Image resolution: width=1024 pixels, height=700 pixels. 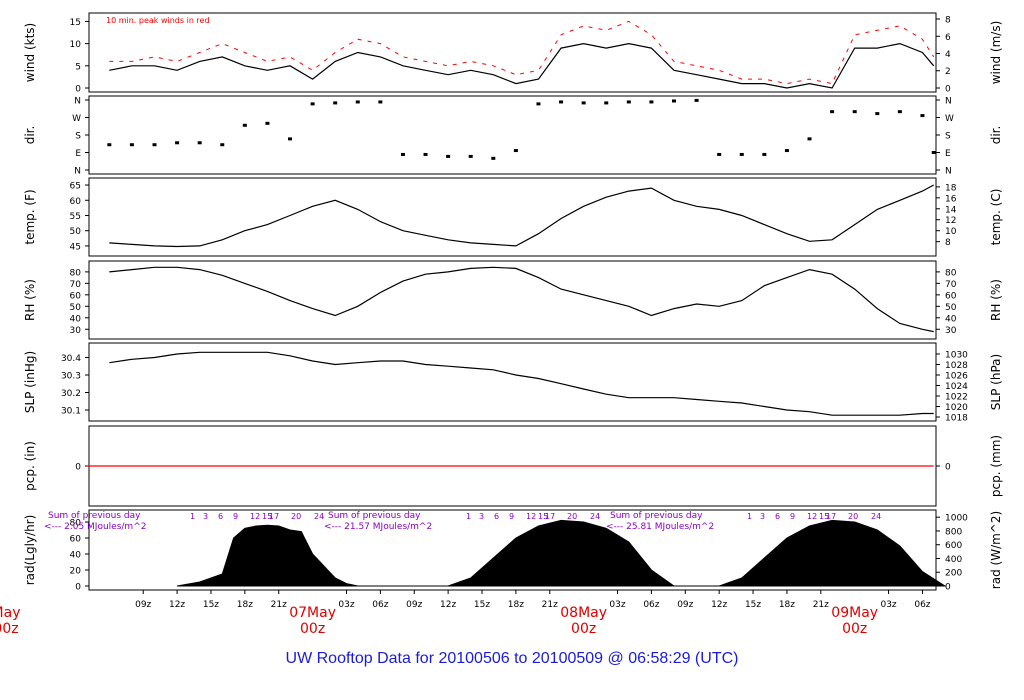 I want to click on y-axis-label: temp. (F), so click(x=30, y=216).